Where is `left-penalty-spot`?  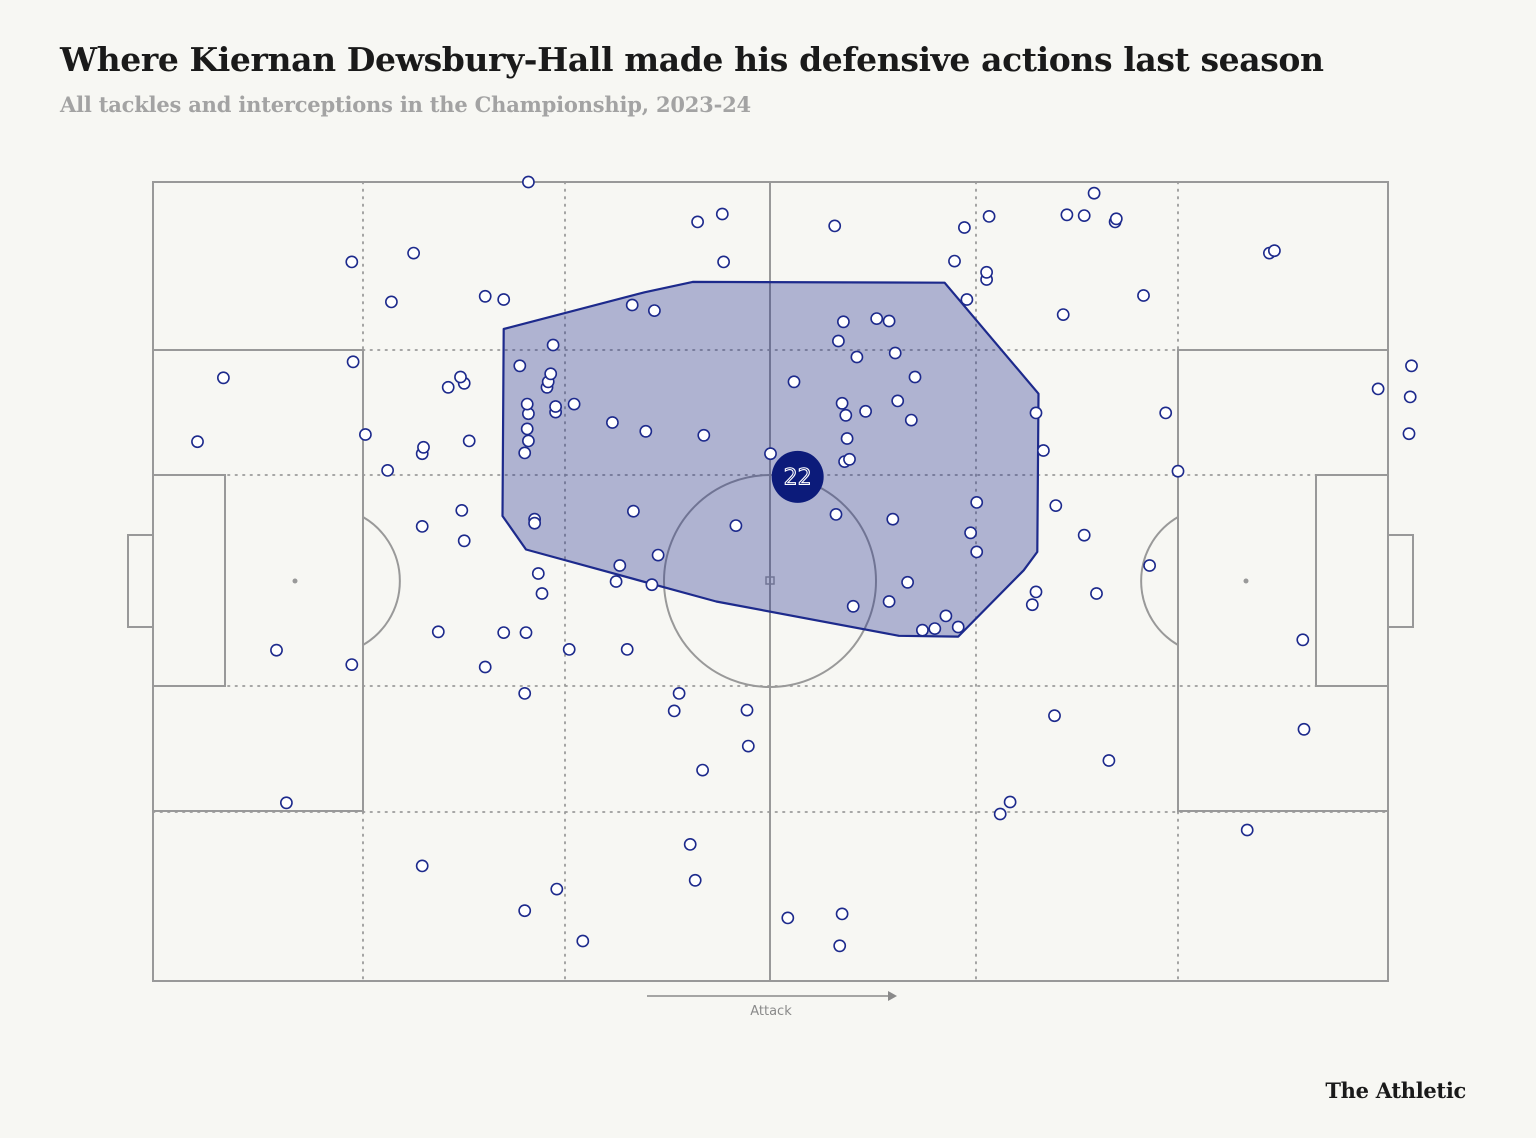
left-penalty-spot is located at coordinates (295, 581).